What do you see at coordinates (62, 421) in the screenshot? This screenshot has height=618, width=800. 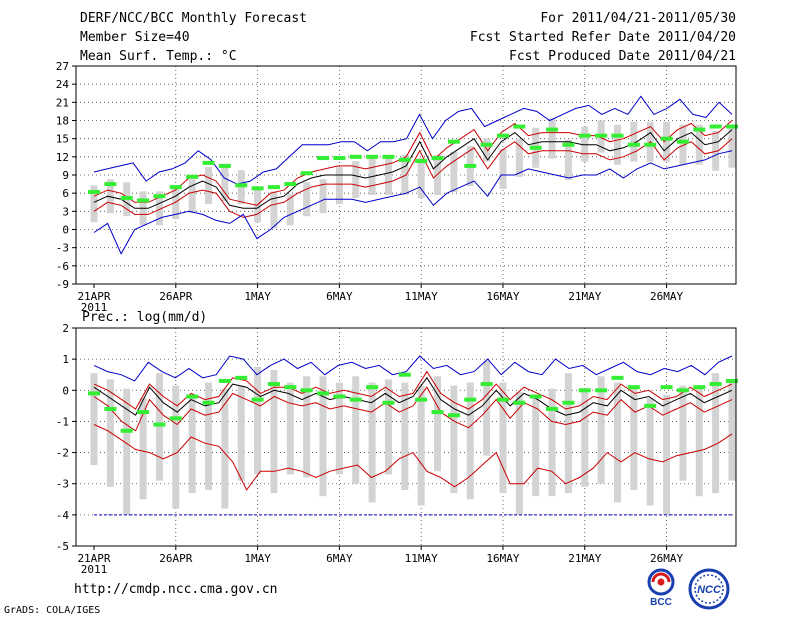 I see `y-tick-label: -1` at bounding box center [62, 421].